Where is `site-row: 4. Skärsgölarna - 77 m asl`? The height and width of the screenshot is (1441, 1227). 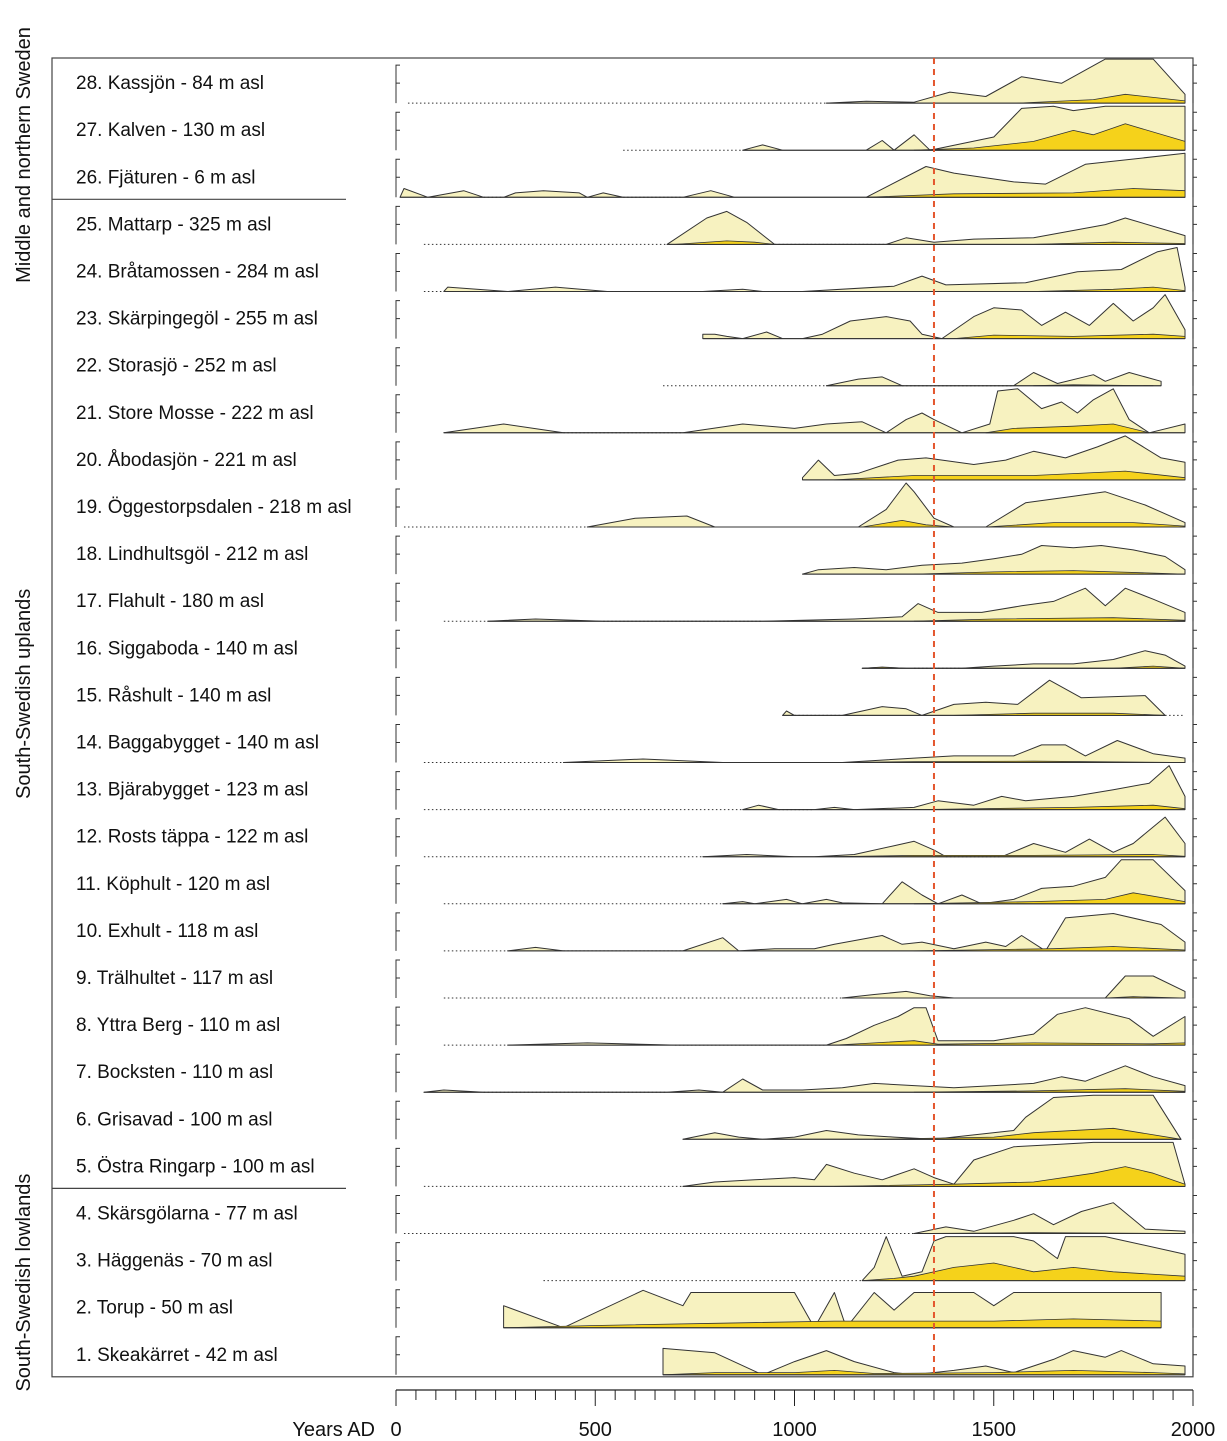
site-row: 4. Skärsgölarna - 77 m asl is located at coordinates (636, 1214).